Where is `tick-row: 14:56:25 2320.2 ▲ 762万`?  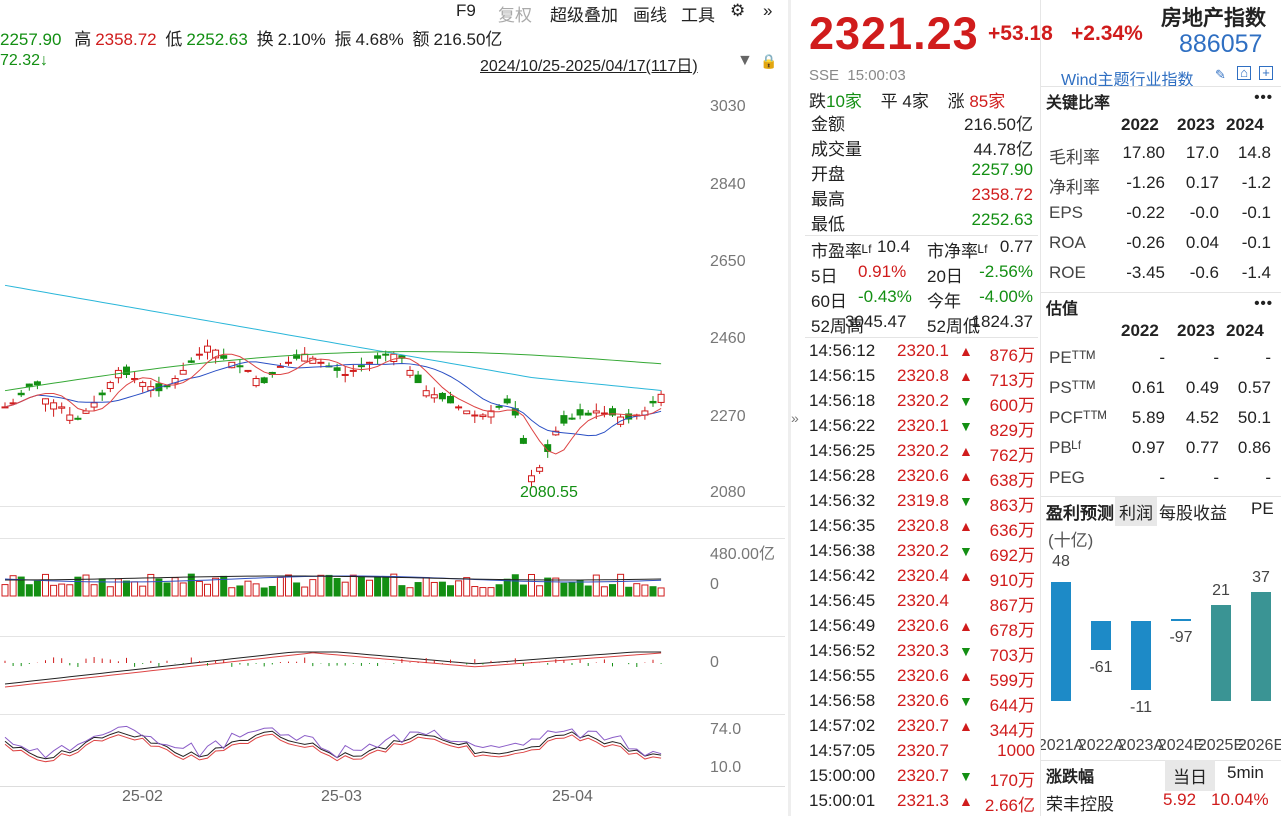
tick-row: 14:56:25 2320.2 ▲ 762万 is located at coordinates (922, 453).